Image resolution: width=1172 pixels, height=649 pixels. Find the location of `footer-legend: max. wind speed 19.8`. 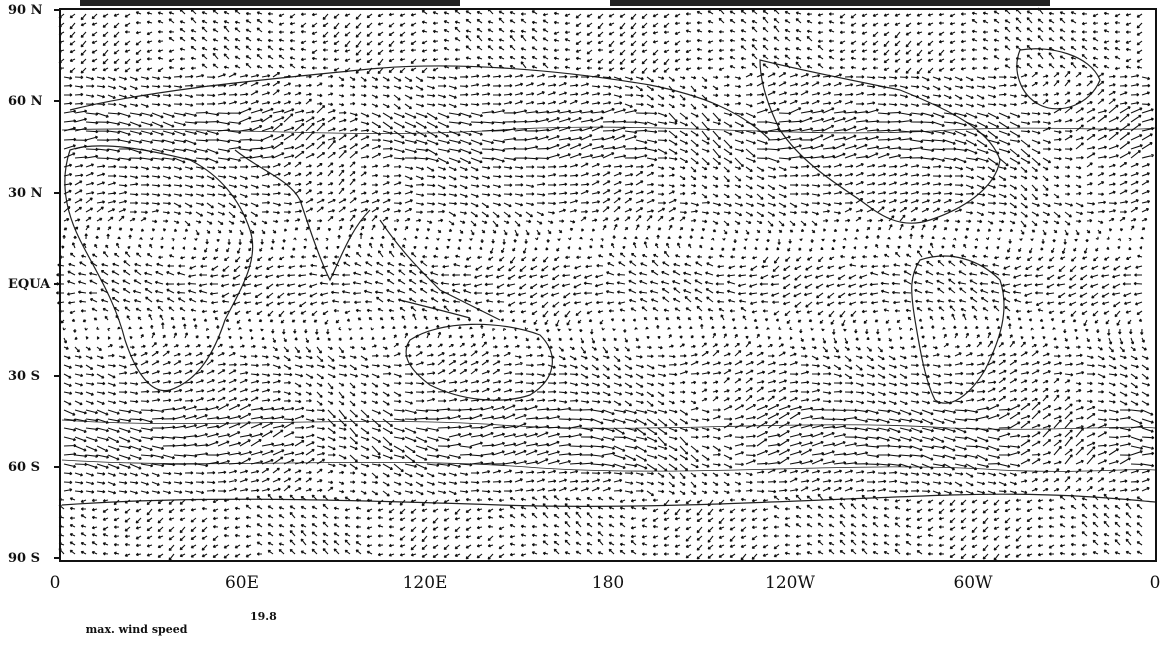

footer-legend: max. wind speed 19.8 is located at coordinates (177, 629).